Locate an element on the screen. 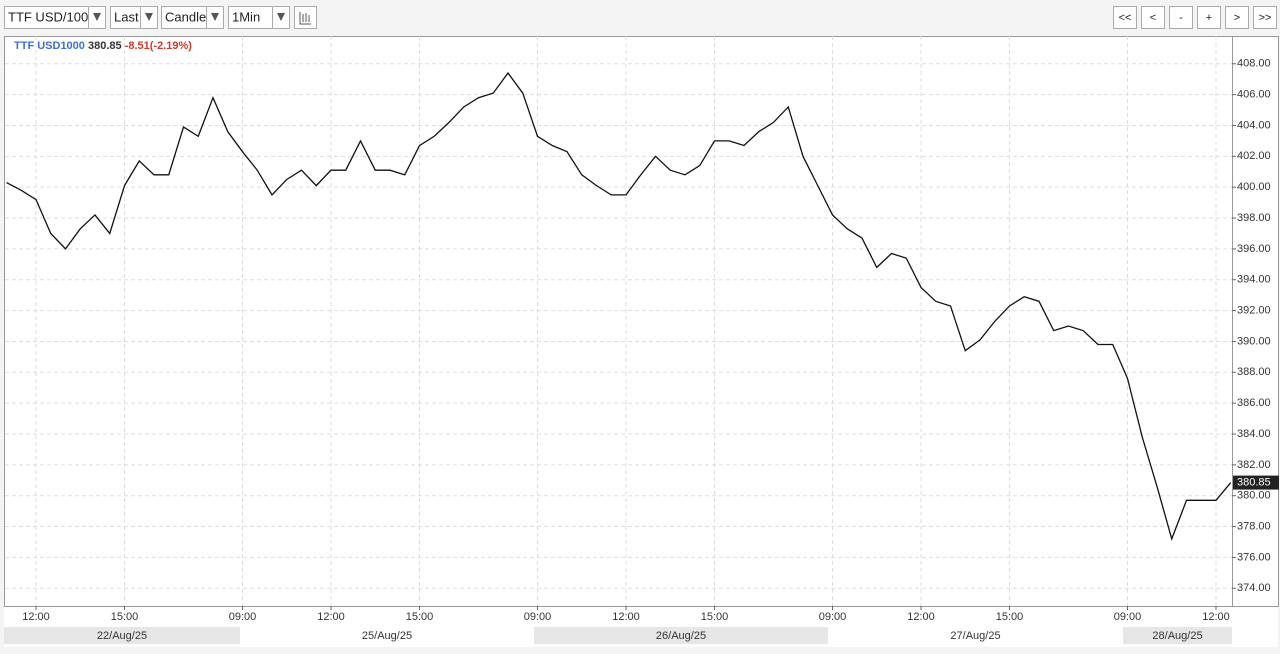  date-label: 26/Aug/25 is located at coordinates (681, 636).